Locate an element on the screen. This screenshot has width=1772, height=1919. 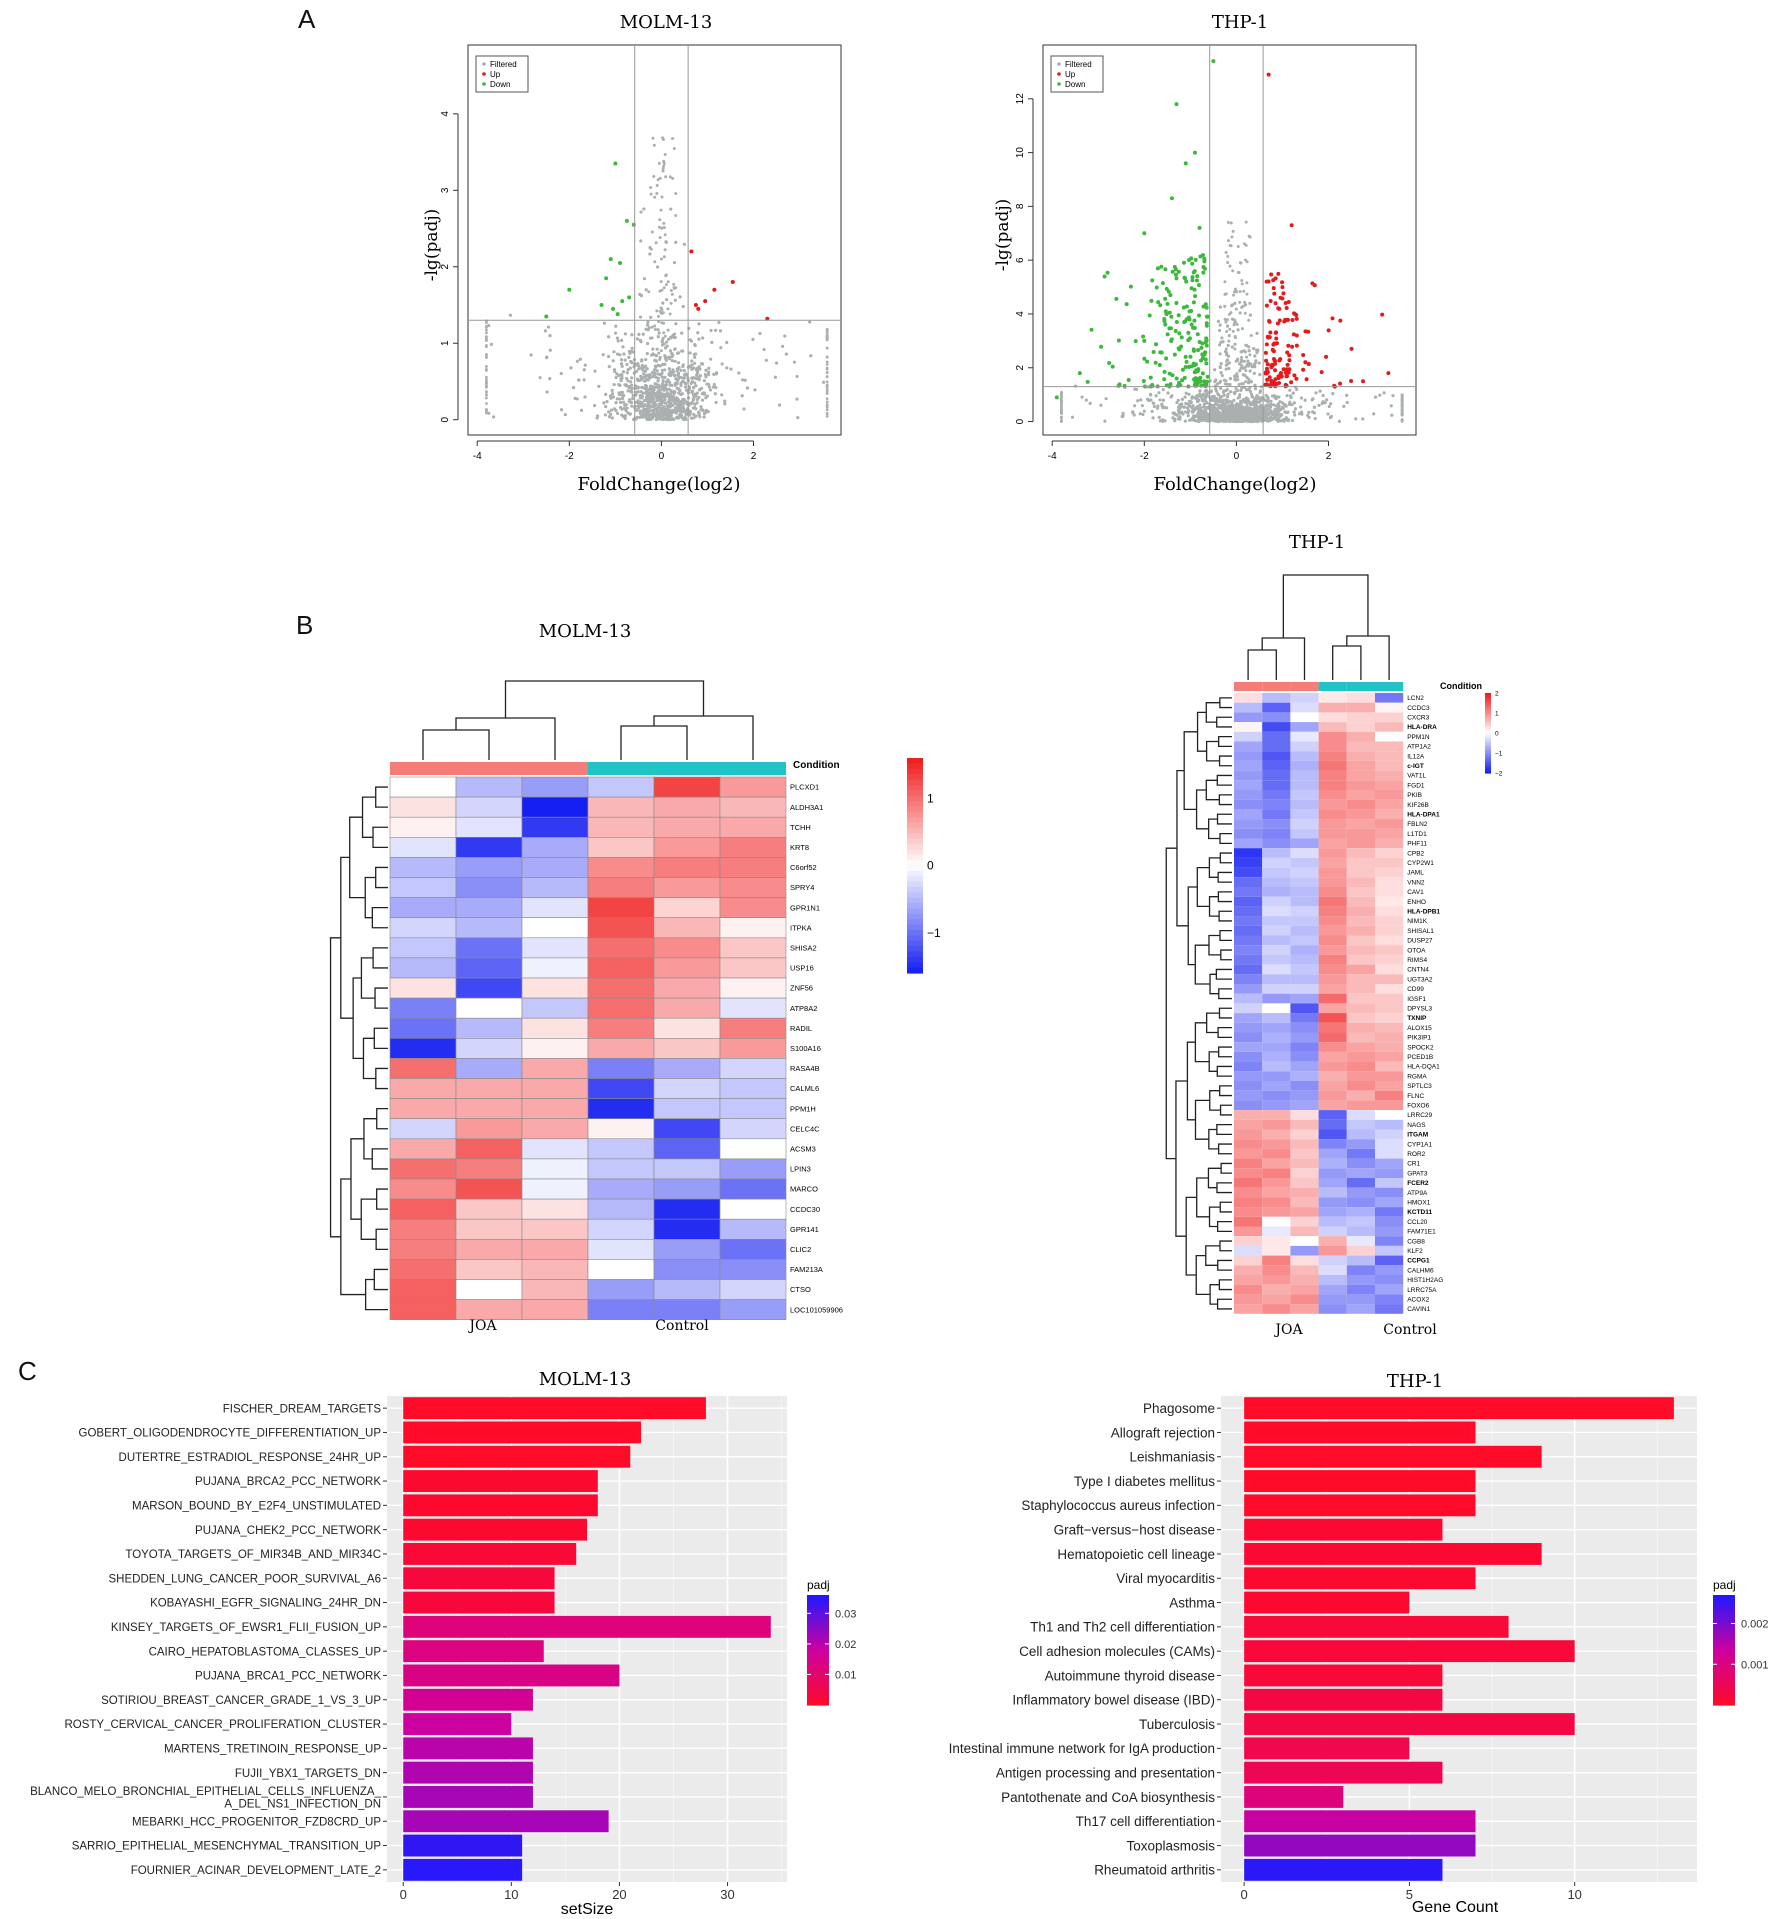
legend-dot-up is located at coordinates (484, 74).